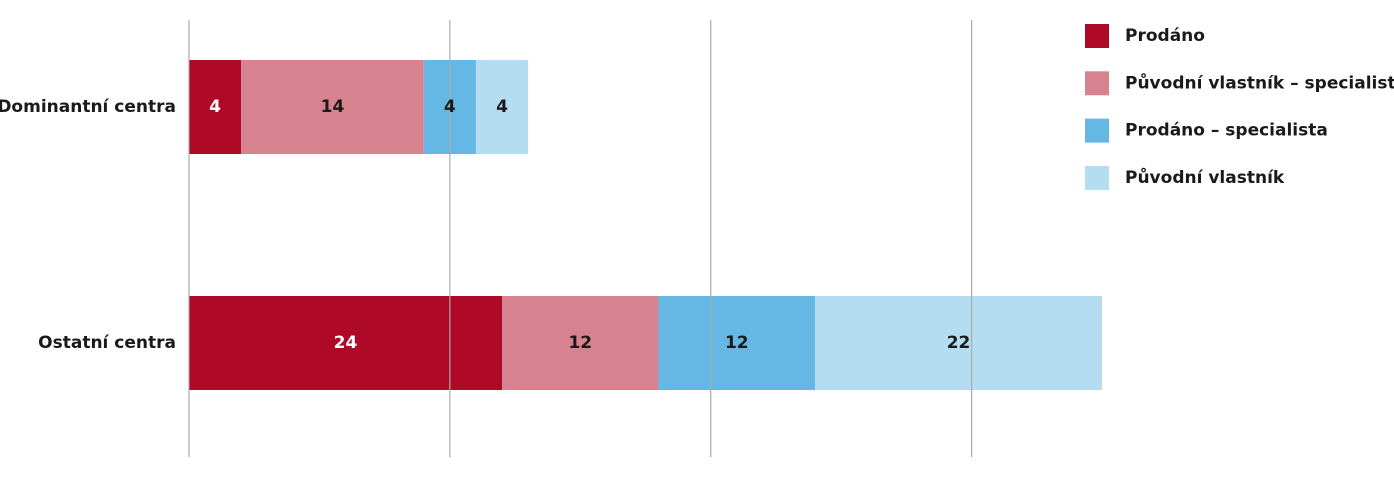  I want to click on legend-label: Původní vlastník – specialista, so click(1259, 82).